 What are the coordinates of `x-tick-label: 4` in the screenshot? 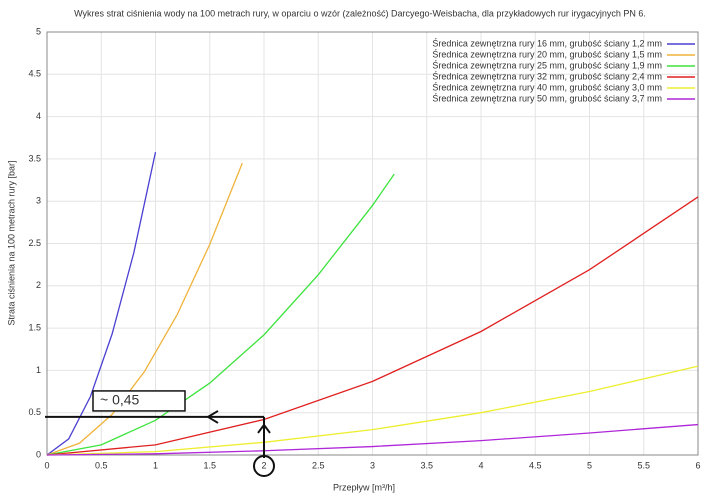 It's located at (480, 465).